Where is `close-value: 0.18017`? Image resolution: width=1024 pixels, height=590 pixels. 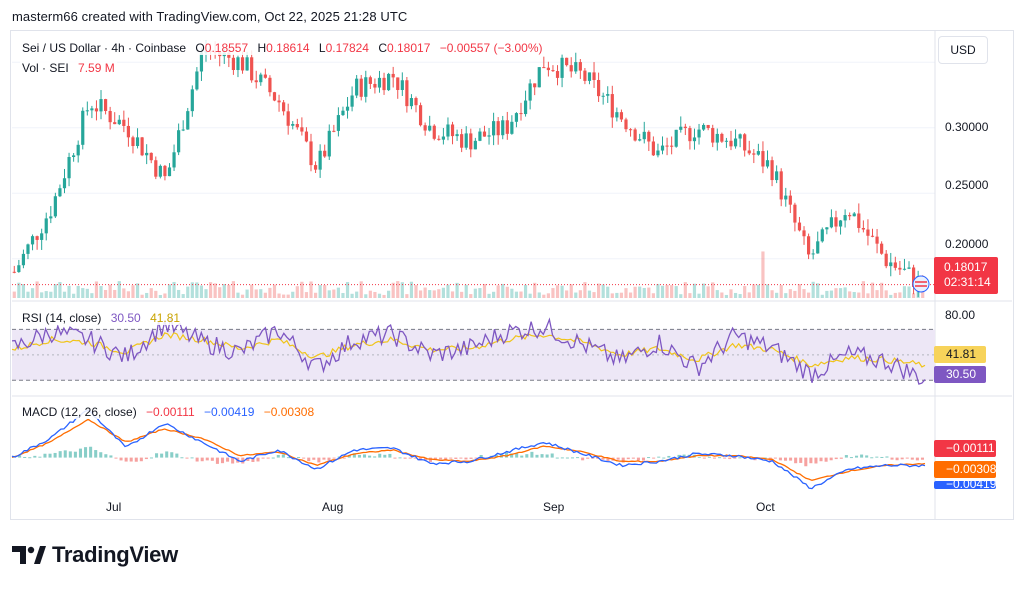 close-value: 0.18017 is located at coordinates (409, 48).